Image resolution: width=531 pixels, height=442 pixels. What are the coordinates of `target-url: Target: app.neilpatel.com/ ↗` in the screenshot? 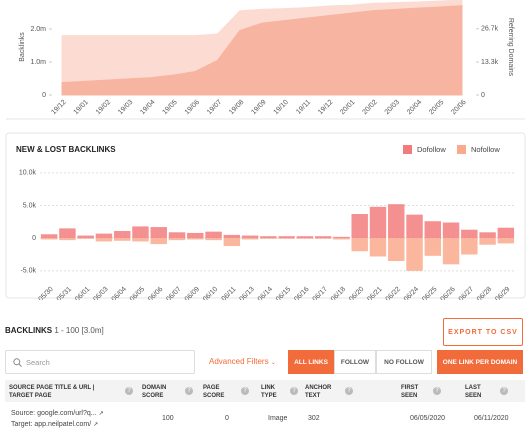 It's located at (54, 424).